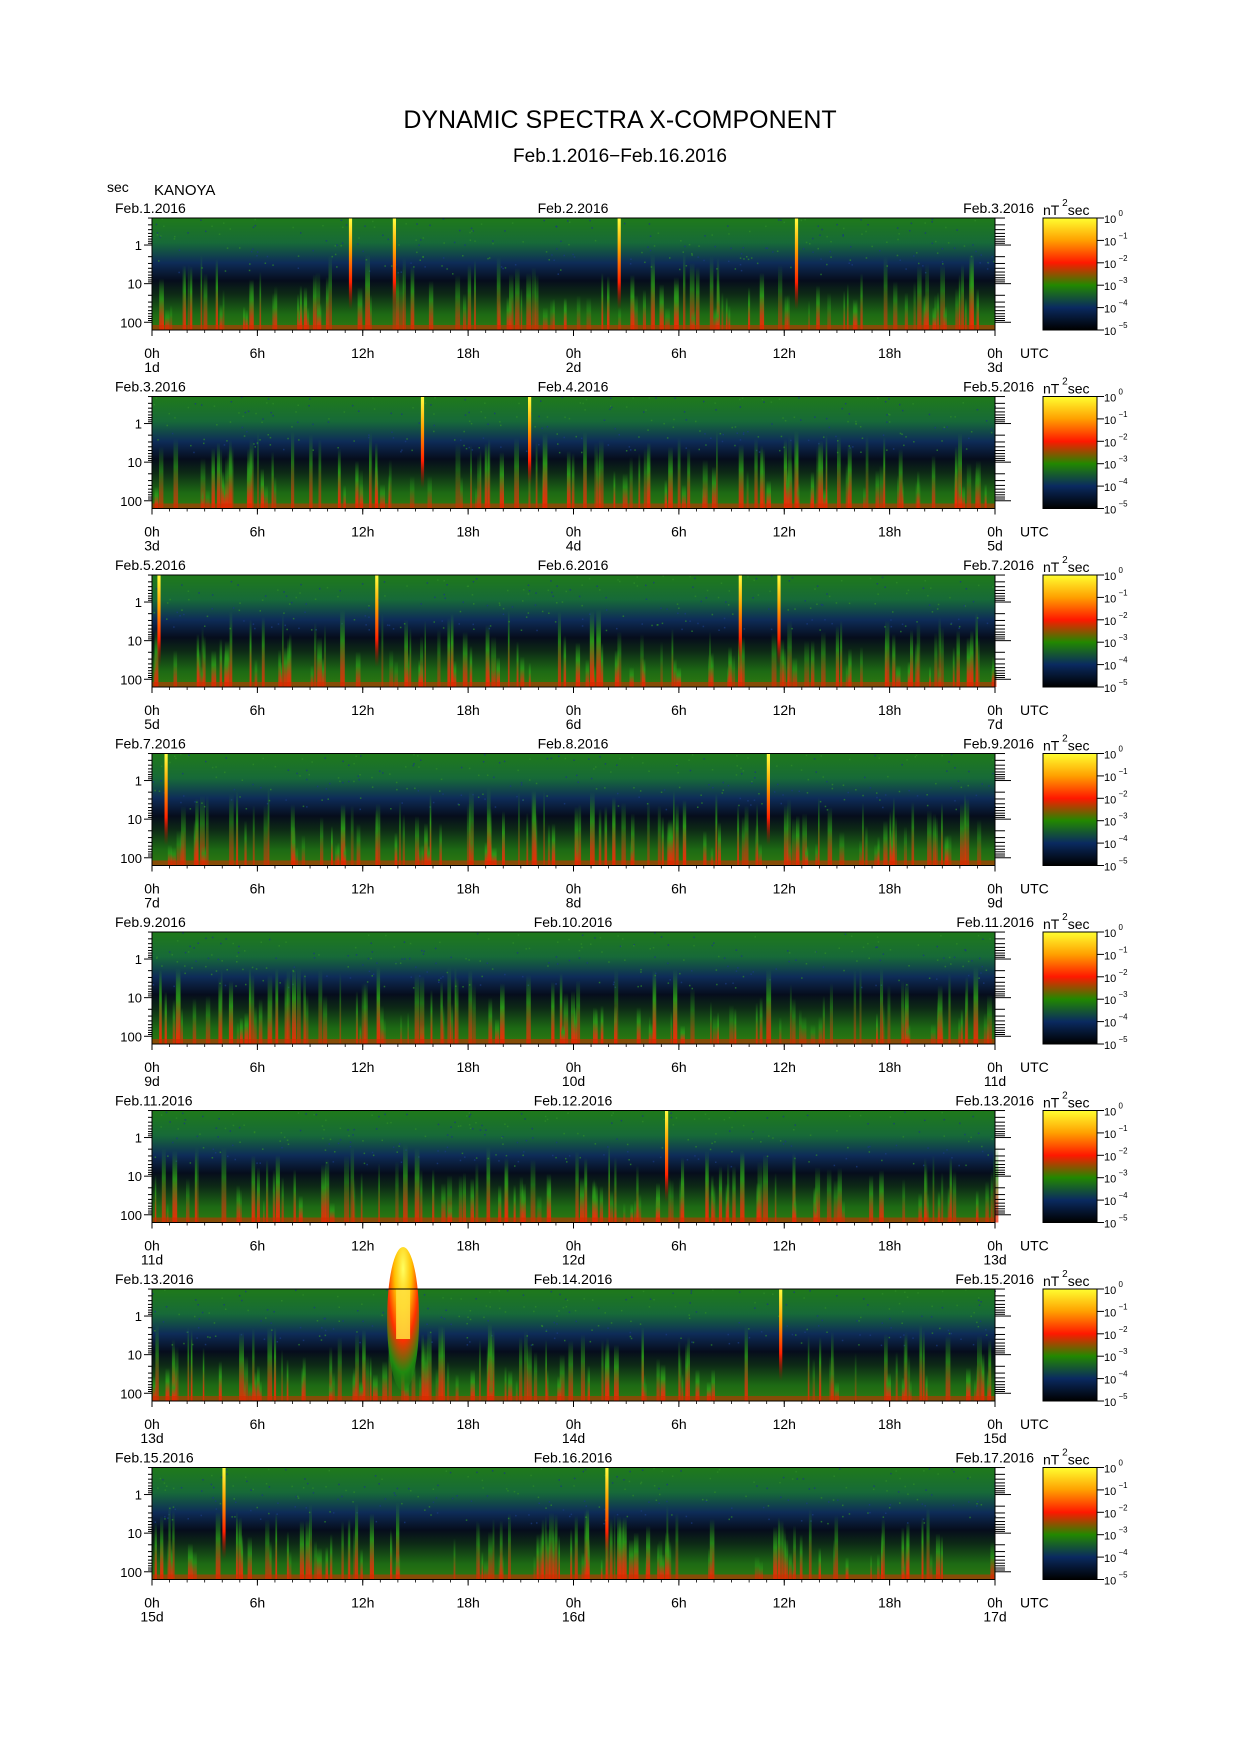  What do you see at coordinates (1066, 208) in the screenshot?
I see `colorbar-unit-label: nT 2sec` at bounding box center [1066, 208].